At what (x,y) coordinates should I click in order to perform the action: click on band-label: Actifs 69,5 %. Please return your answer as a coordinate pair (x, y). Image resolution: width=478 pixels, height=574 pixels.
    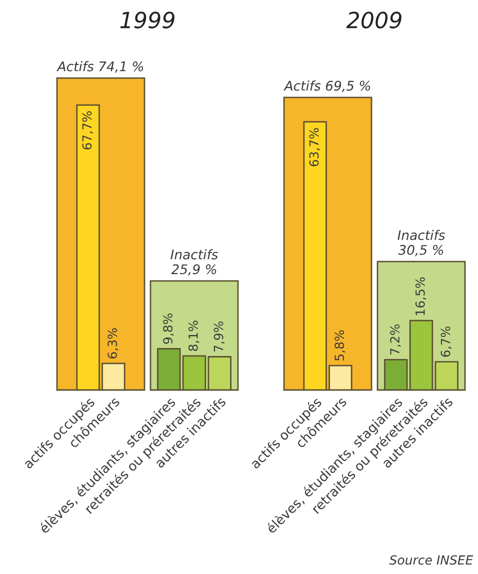
    Looking at the image, I should click on (327, 86).